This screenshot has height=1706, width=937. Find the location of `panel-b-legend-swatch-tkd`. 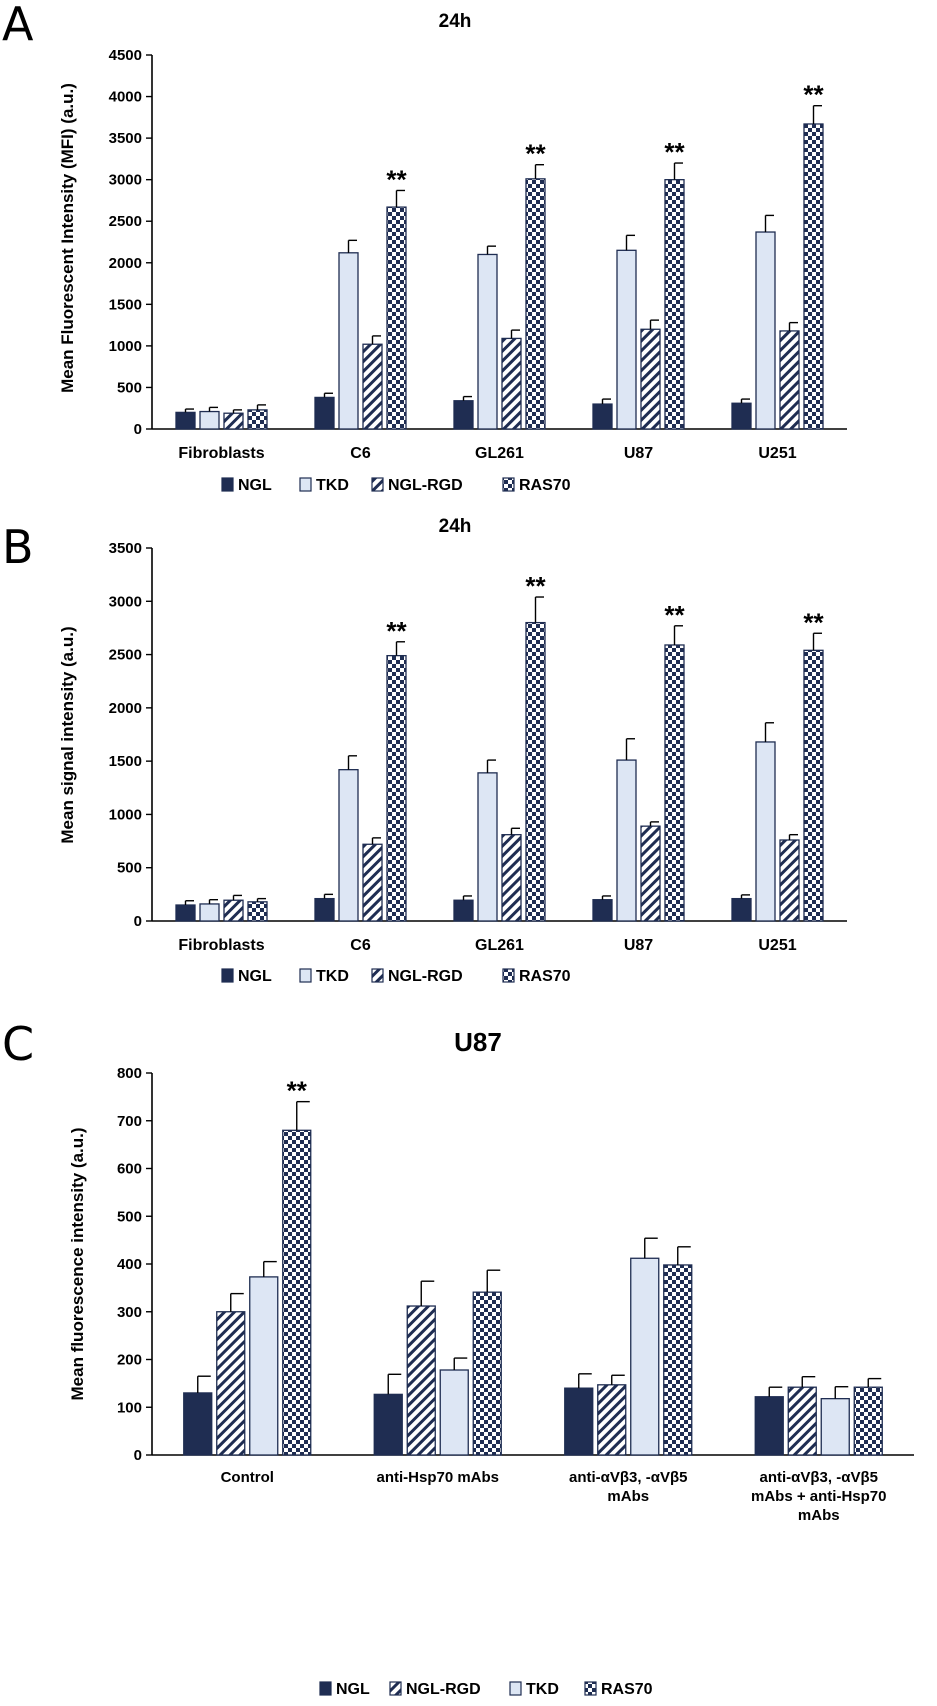

panel-b-legend-swatch-tkd is located at coordinates (305, 975).